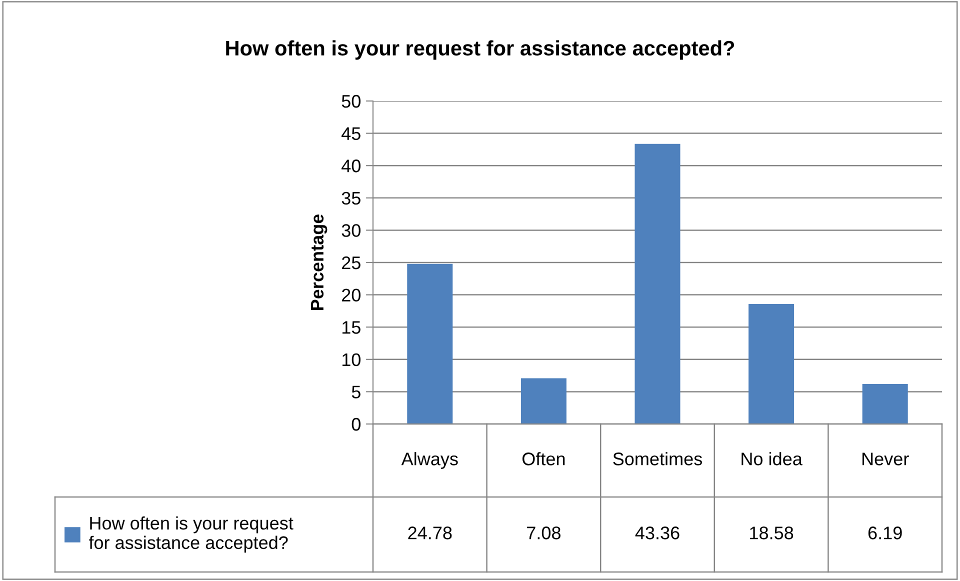 Image resolution: width=960 pixels, height=581 pixels. I want to click on data-label: 43.36, so click(657, 533).